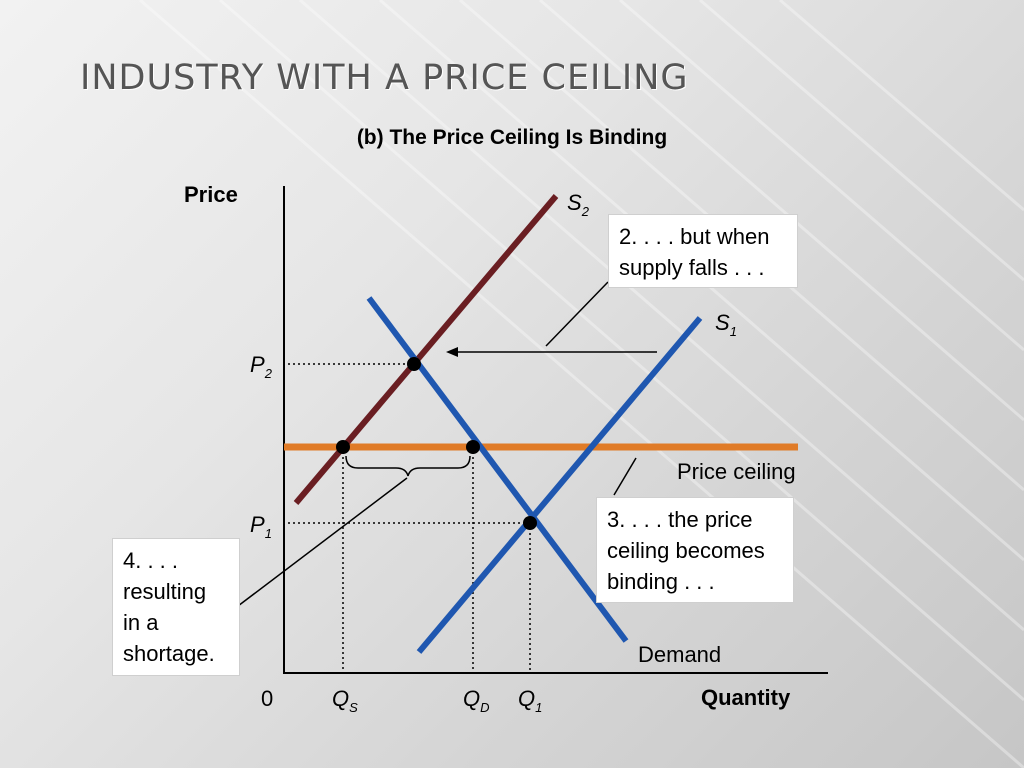  I want to click on callout-3-line-2: ceiling becomes, so click(686, 550).